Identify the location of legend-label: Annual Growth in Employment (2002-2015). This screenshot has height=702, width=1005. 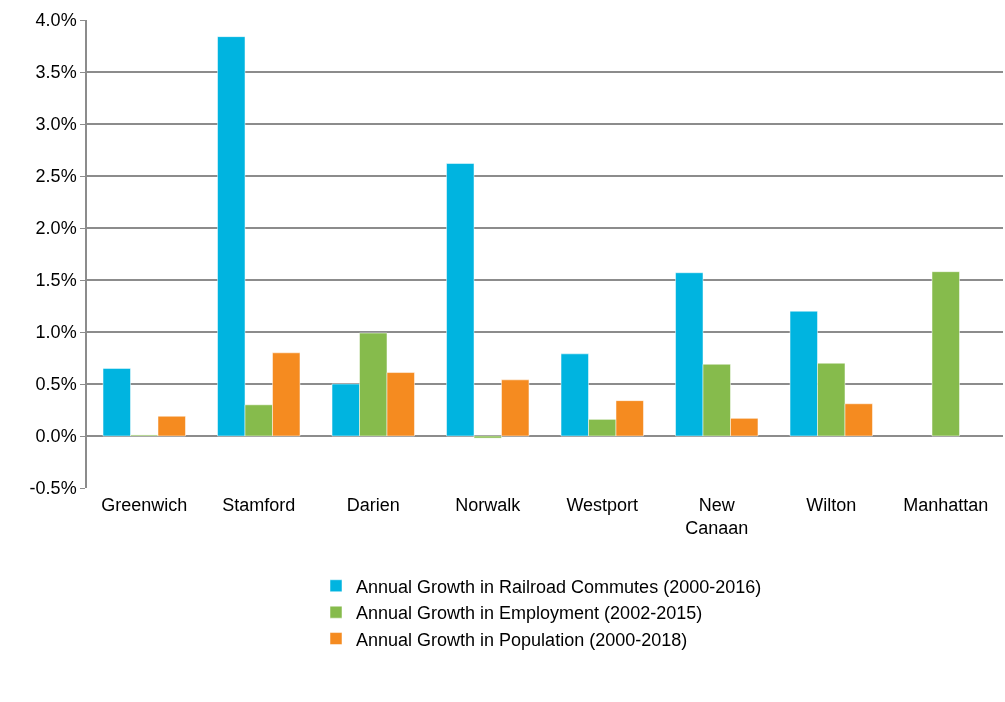
(529, 613).